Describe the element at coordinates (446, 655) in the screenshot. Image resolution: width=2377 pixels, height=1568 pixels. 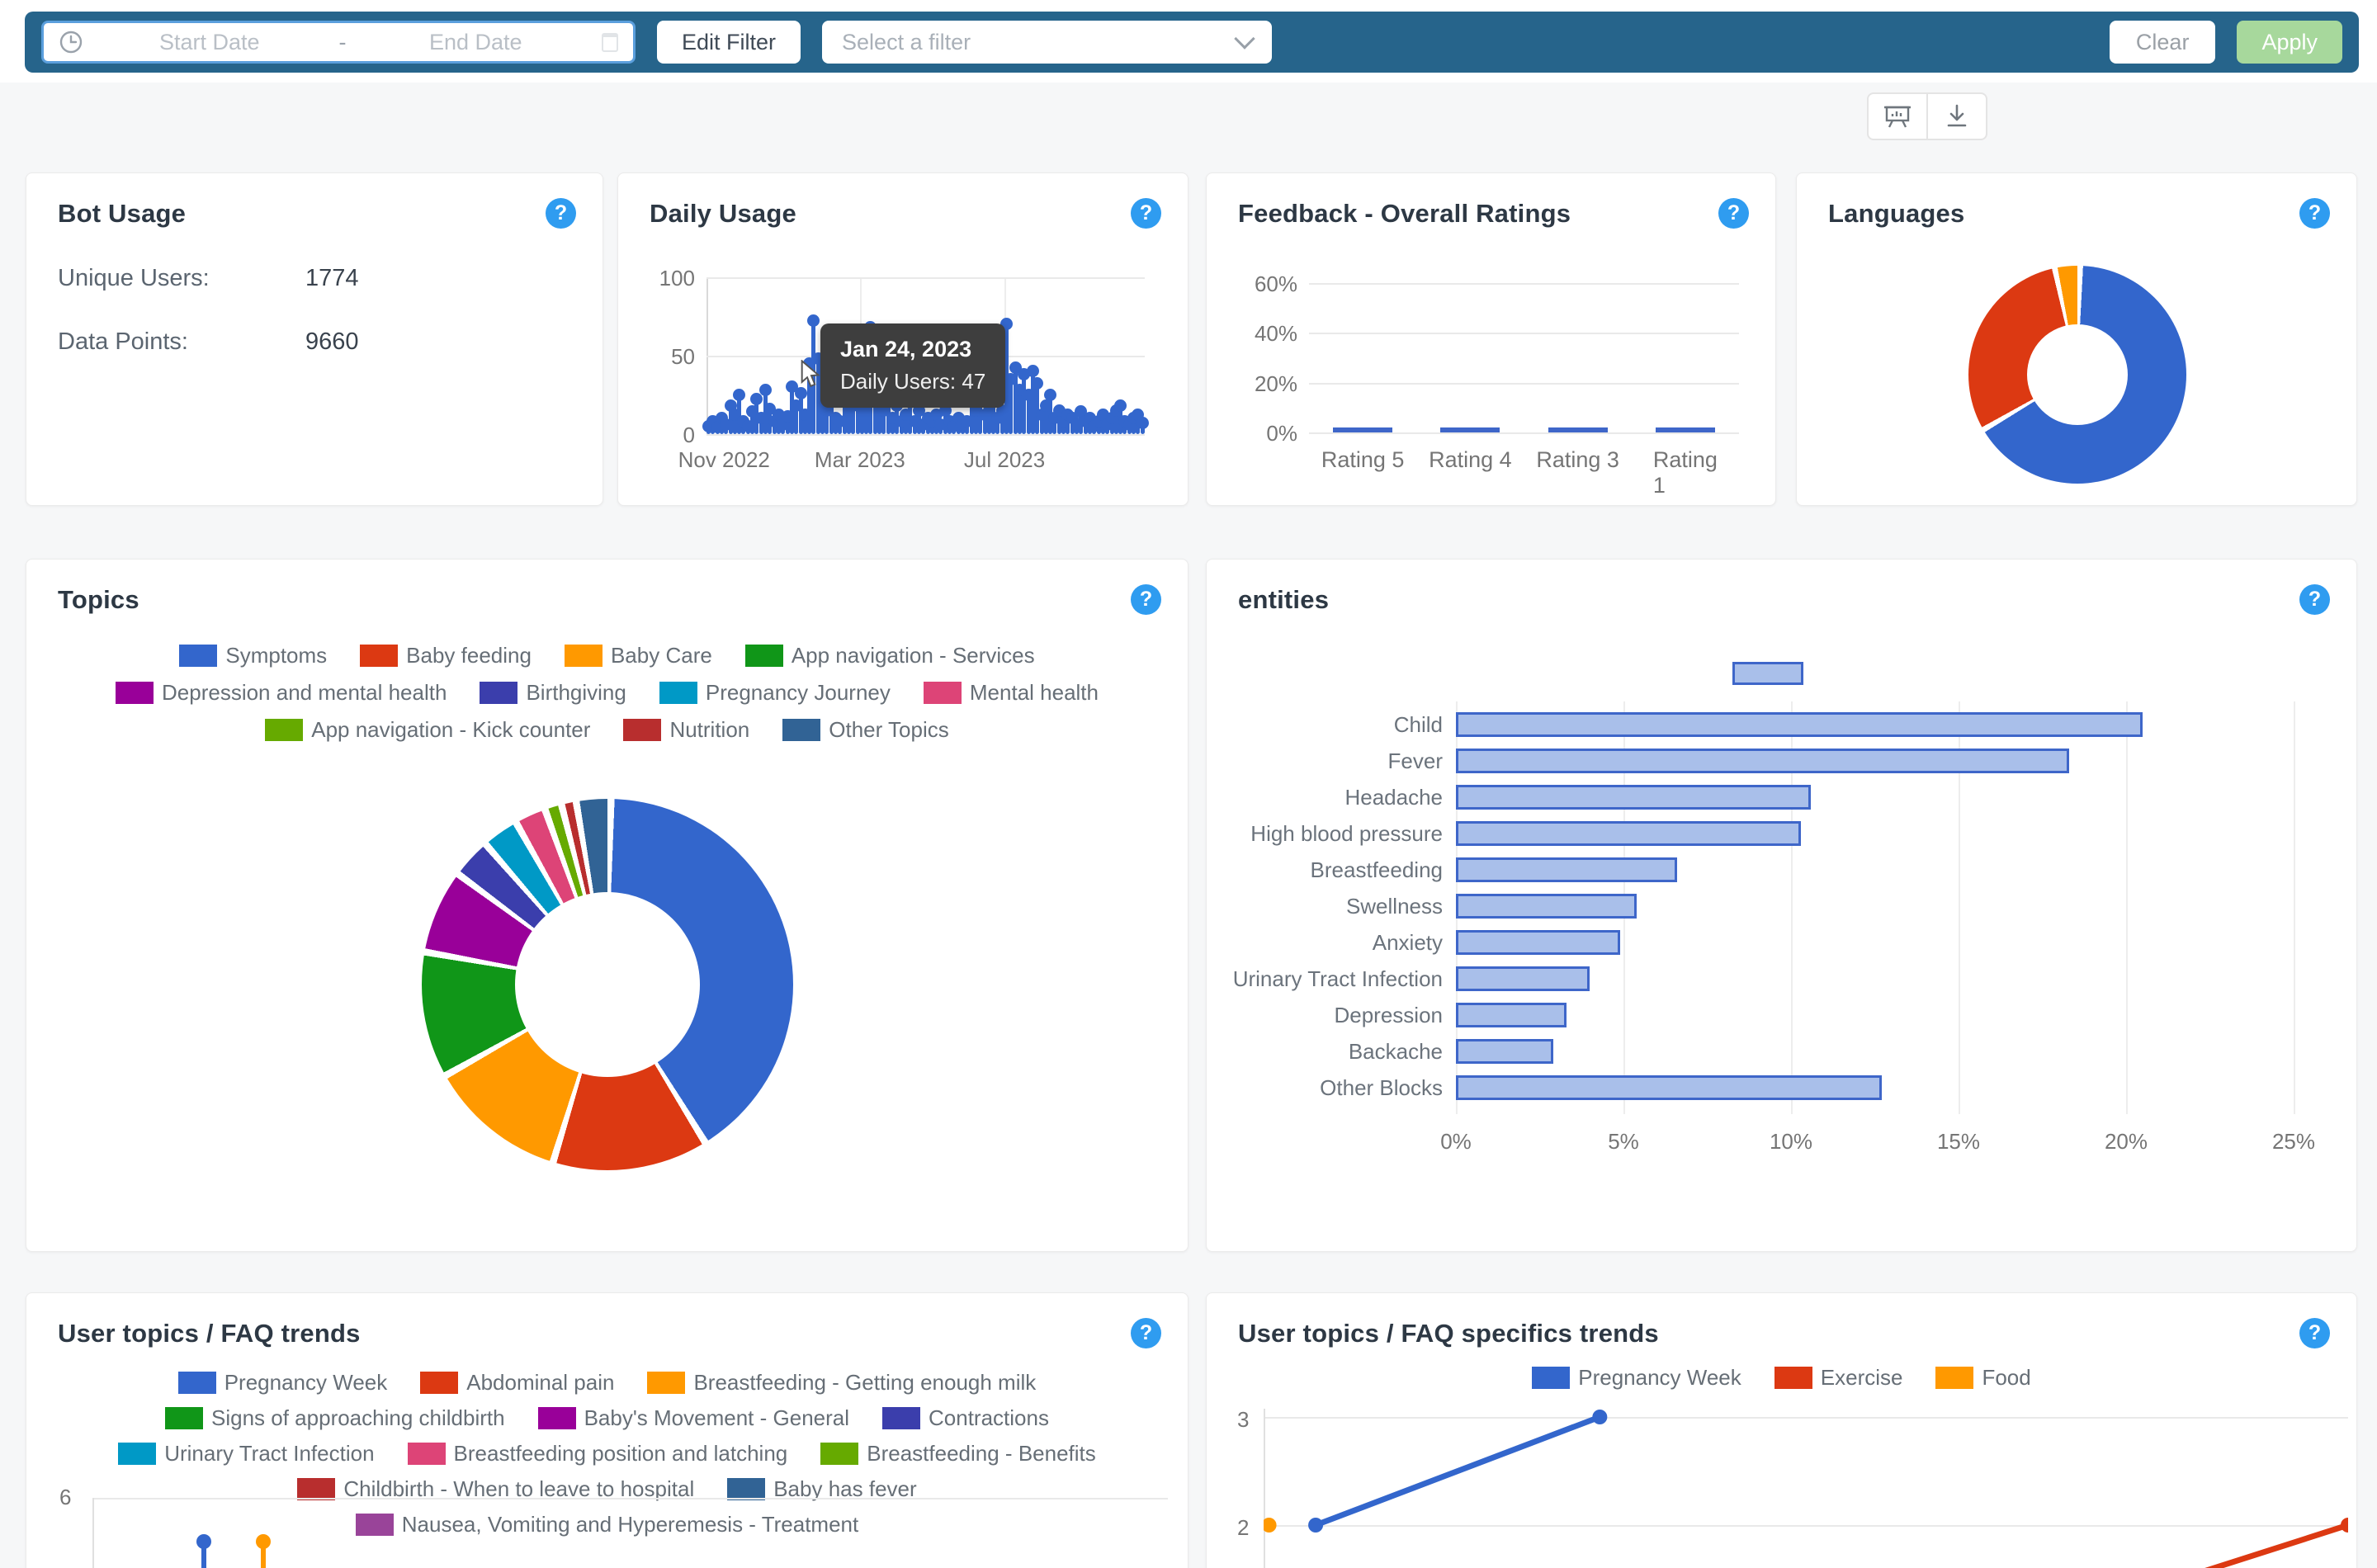
I see `legend-item: Baby feeding` at that location.